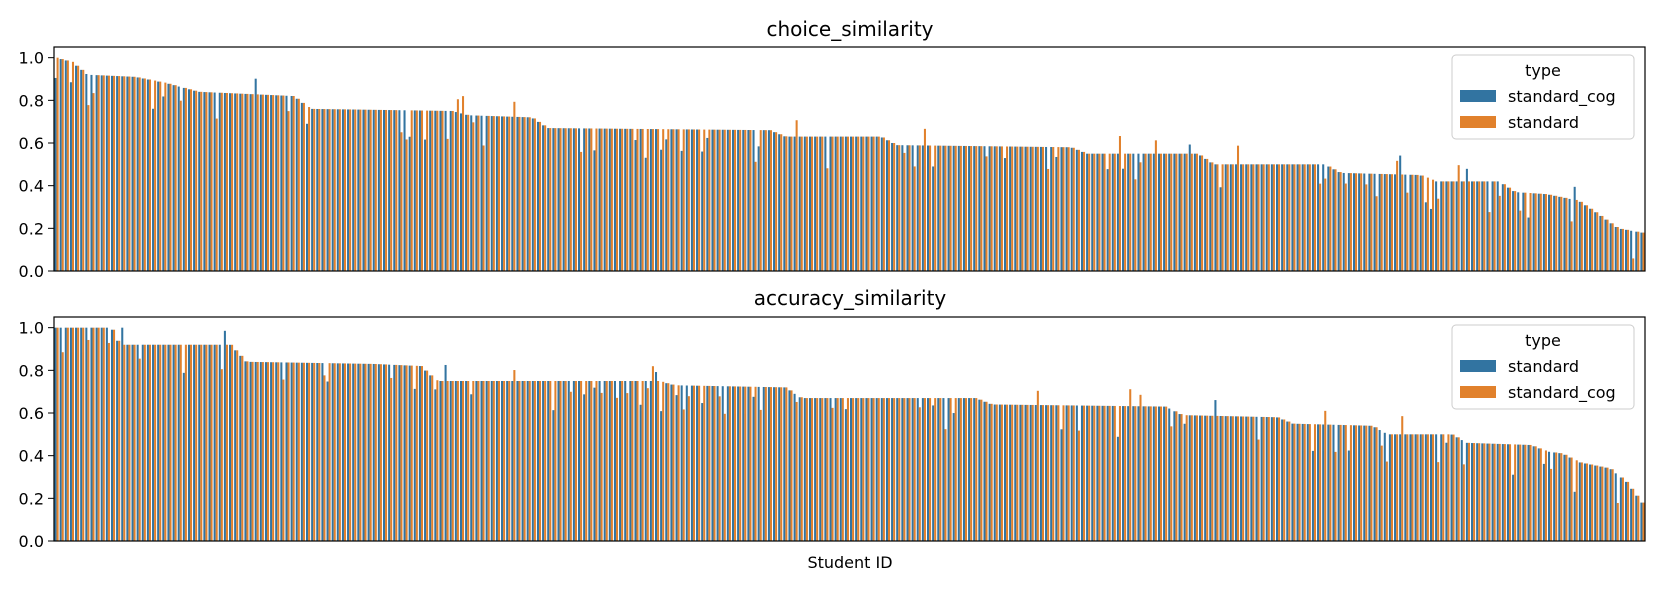 This screenshot has width=1661, height=589. What do you see at coordinates (36, 435) in the screenshot?
I see `y-axis: 0.0 0.2 0.4 0.6 0.8 1.0` at bounding box center [36, 435].